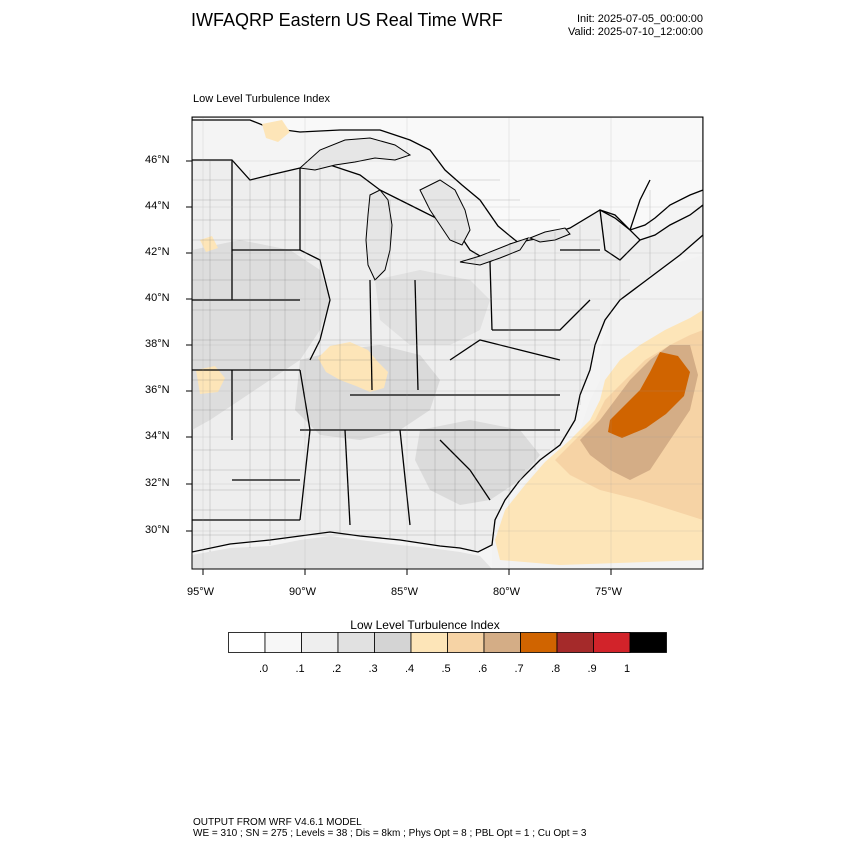 The height and width of the screenshot is (850, 850). I want to click on panel-title: Low Level Turbulence Index, so click(261, 99).